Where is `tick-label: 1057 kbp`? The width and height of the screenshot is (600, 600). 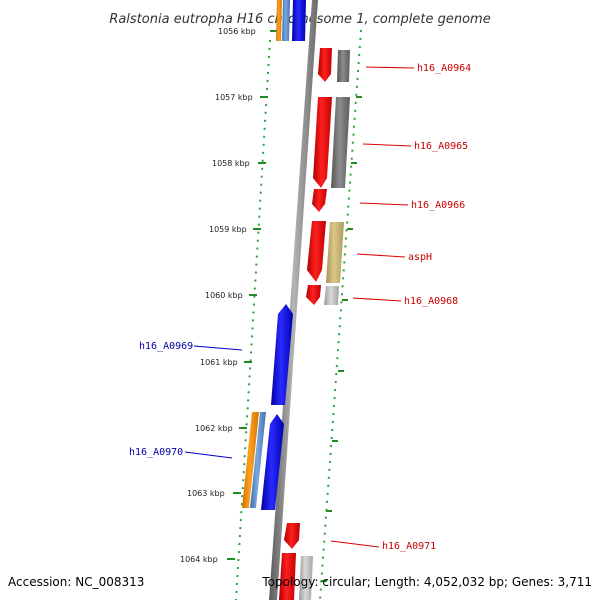 tick-label: 1057 kbp is located at coordinates (234, 97).